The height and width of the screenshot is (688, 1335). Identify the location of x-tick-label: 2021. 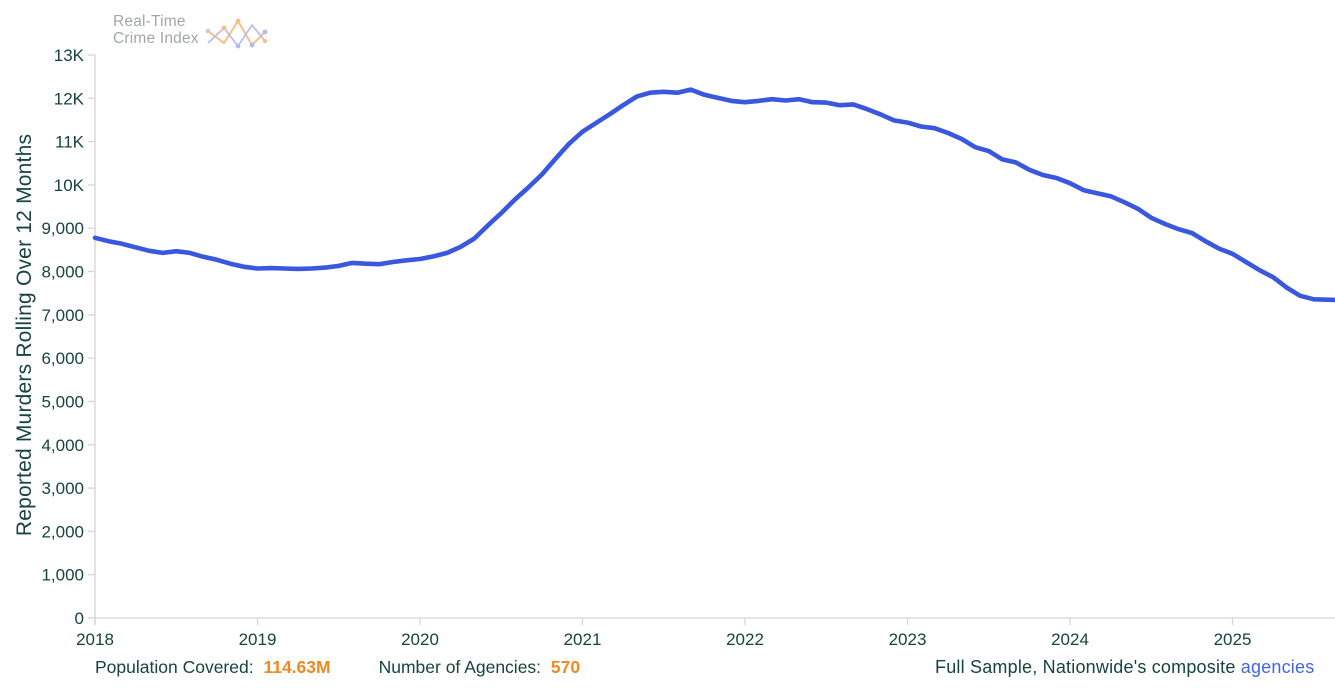
(583, 639).